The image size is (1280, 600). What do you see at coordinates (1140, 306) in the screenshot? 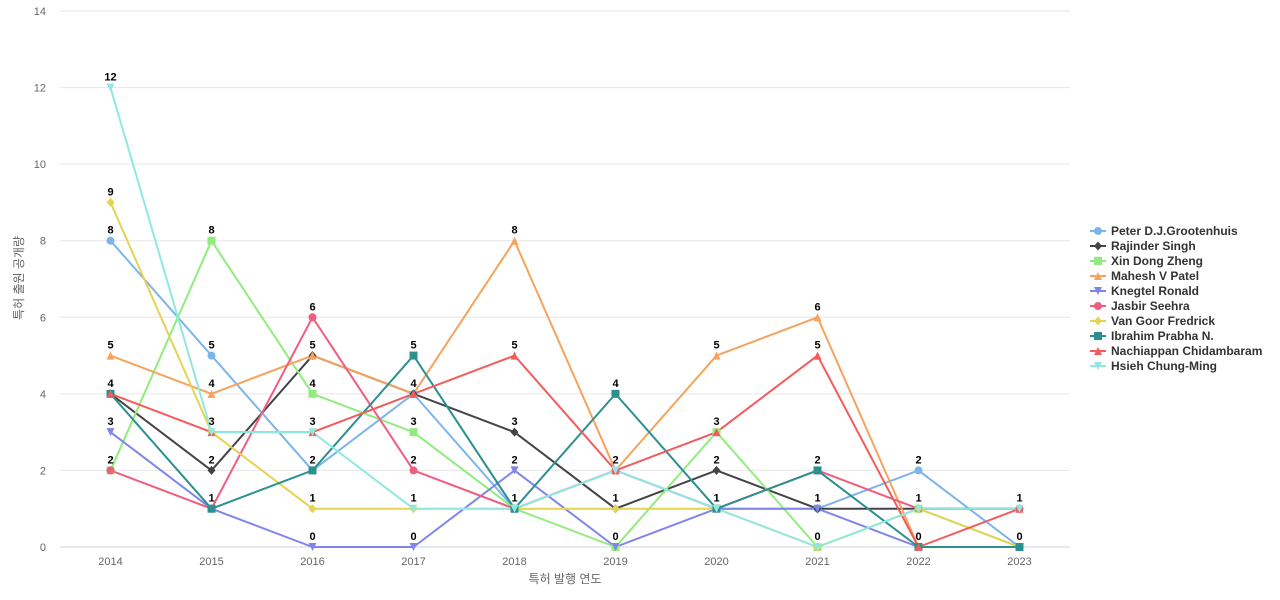
I see `legend-item: Jasbir Seehra` at bounding box center [1140, 306].